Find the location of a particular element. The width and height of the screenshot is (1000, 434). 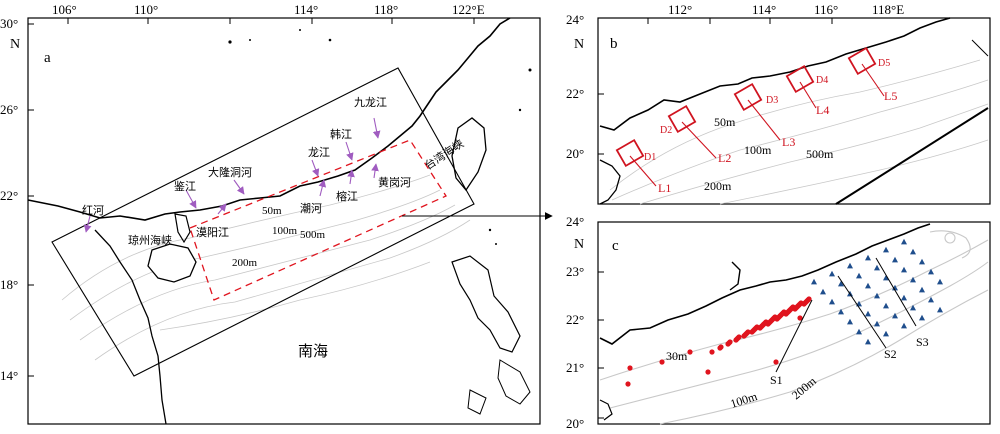

hainan-island is located at coordinates (172, 263).